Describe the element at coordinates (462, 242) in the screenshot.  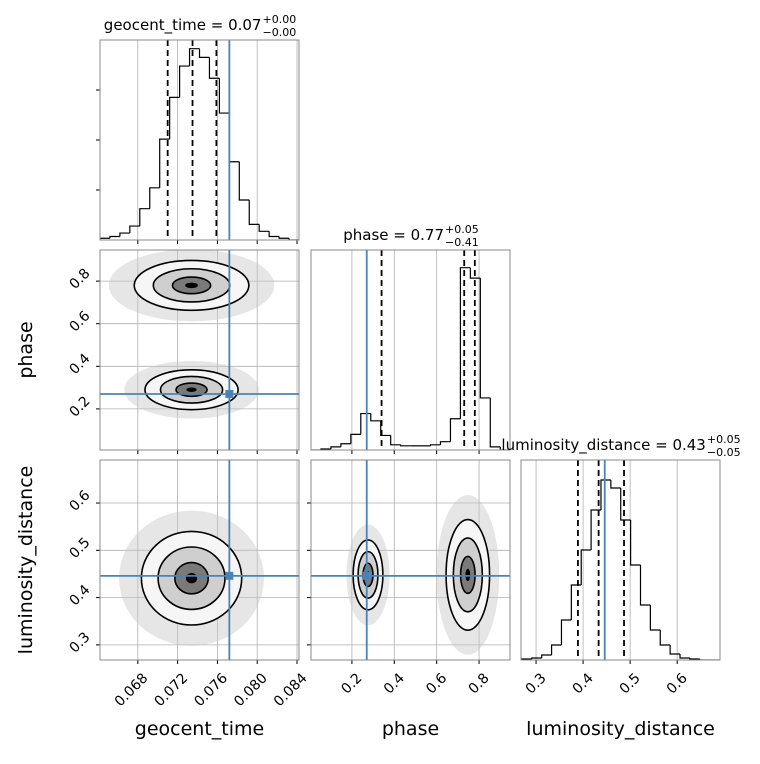
I see `title-minus: −0.41` at that location.